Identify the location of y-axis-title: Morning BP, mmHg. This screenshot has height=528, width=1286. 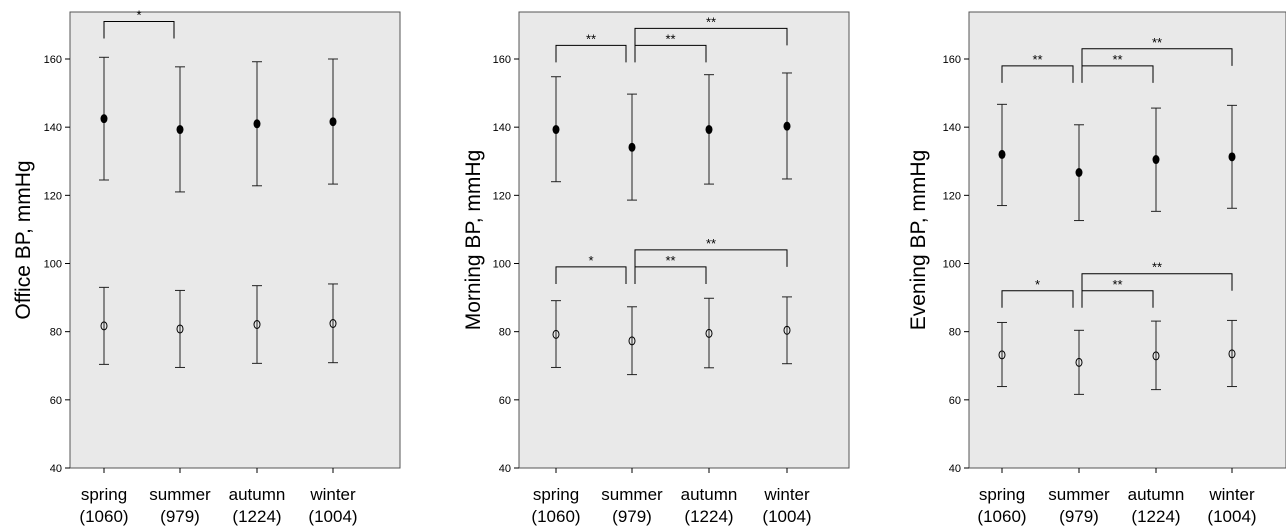
(473, 240).